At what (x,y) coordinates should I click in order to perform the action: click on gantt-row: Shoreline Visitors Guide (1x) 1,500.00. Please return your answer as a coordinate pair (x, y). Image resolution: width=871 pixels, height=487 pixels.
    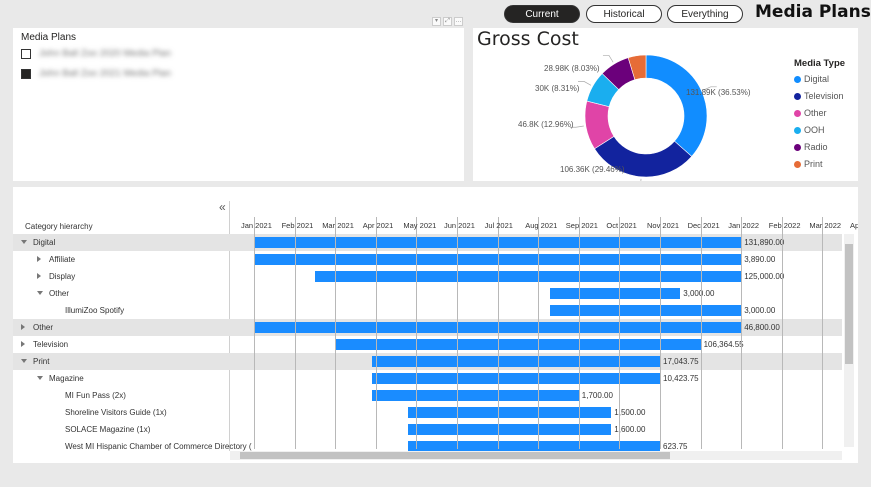
    Looking at the image, I should click on (427, 412).